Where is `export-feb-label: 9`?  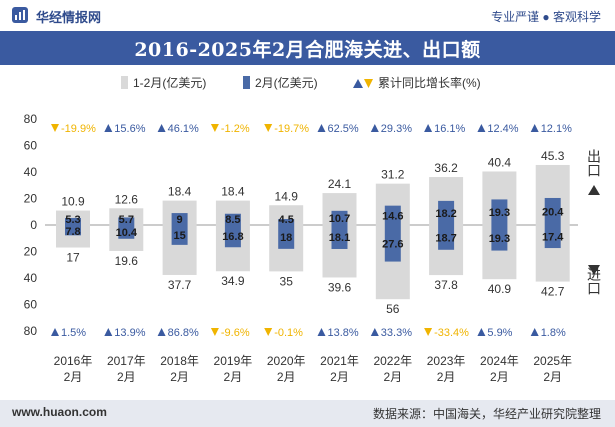 export-feb-label: 9 is located at coordinates (180, 220).